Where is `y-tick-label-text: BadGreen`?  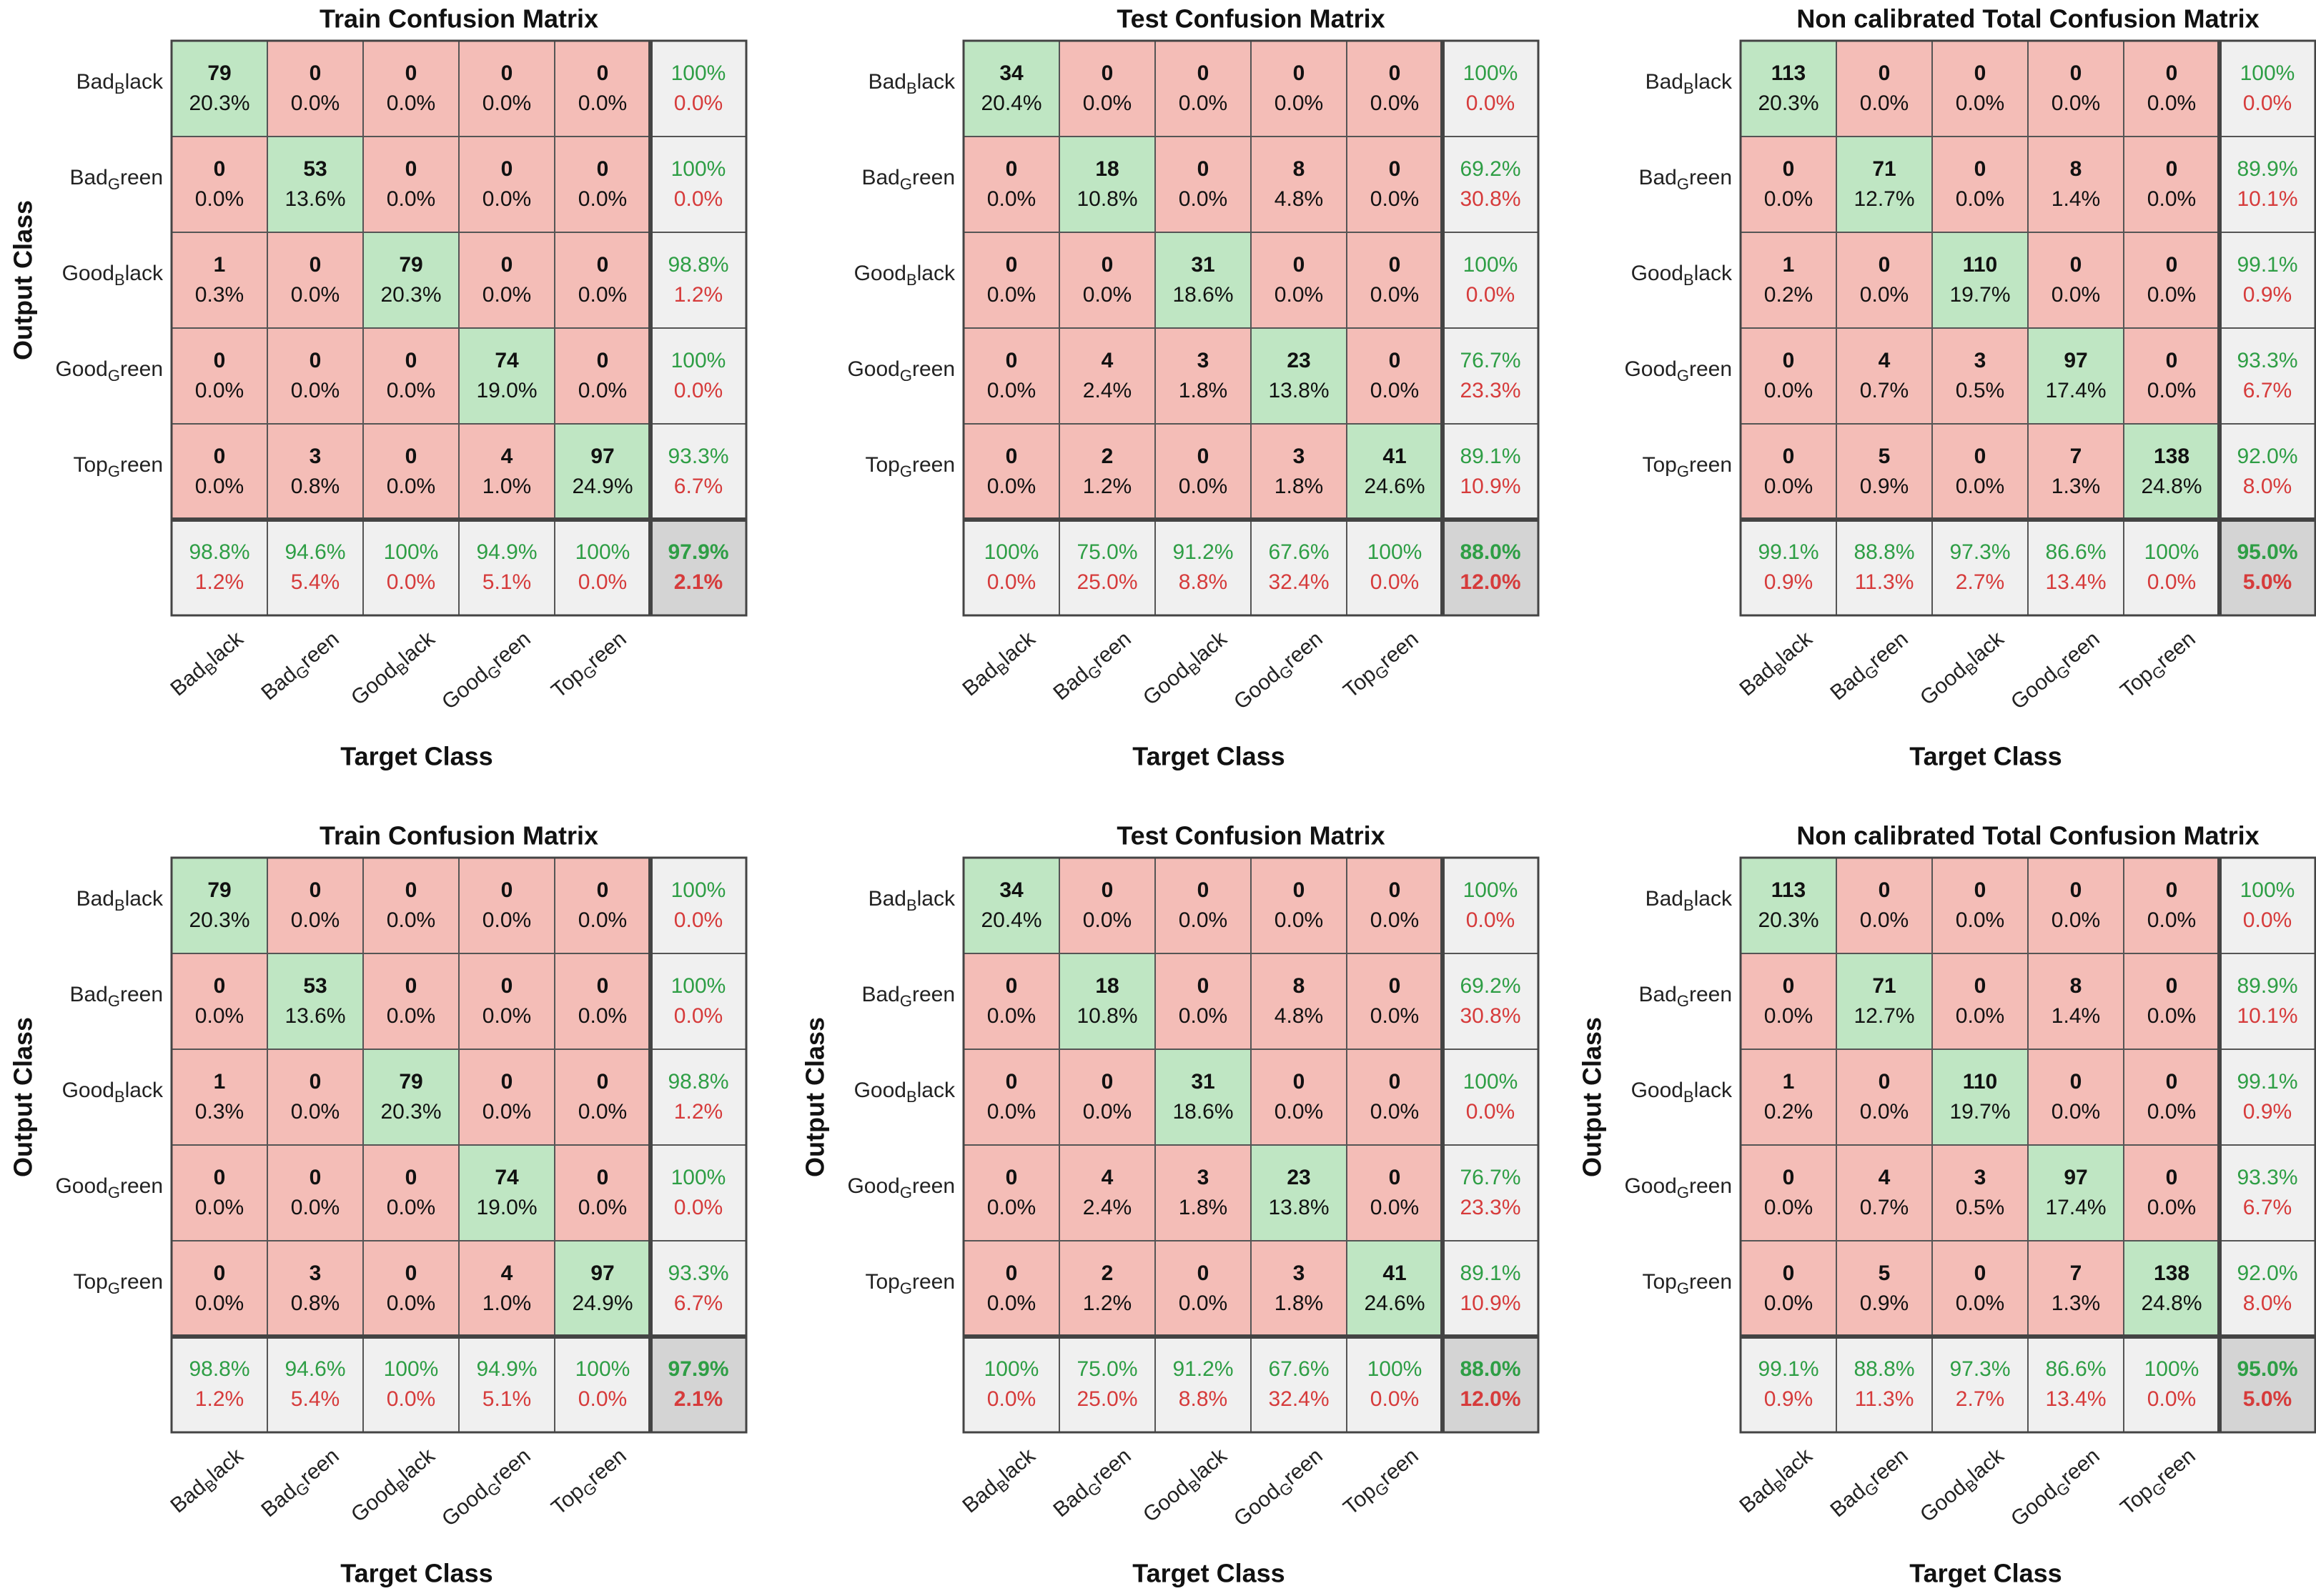
y-tick-label-text: BadGreen is located at coordinates (116, 179).